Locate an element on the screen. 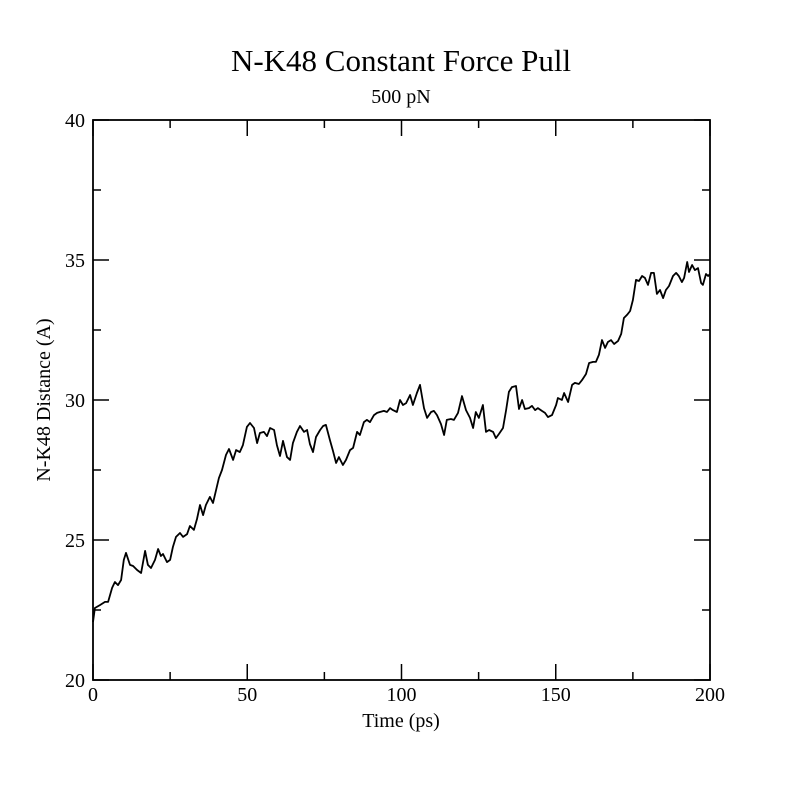  x-tick-label: 50 is located at coordinates (247, 695).